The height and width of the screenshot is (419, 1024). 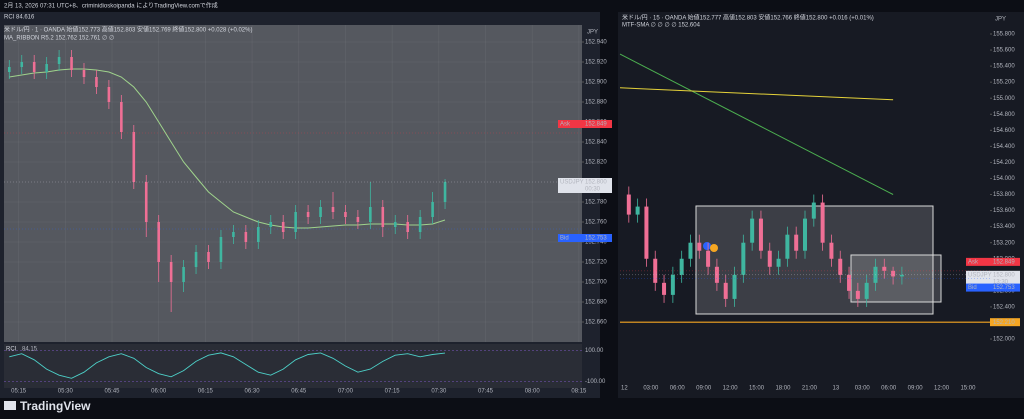 I want to click on x-tick-label: 06:15, so click(x=206, y=392).